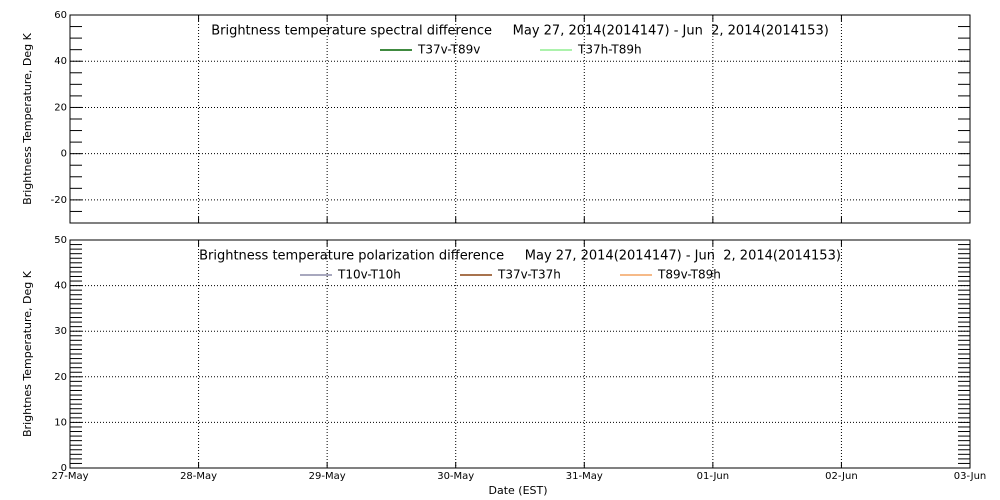 This screenshot has width=1000, height=500. What do you see at coordinates (27, 118) in the screenshot?
I see `y-axis-label: Brightness Temperature, Deg K` at bounding box center [27, 118].